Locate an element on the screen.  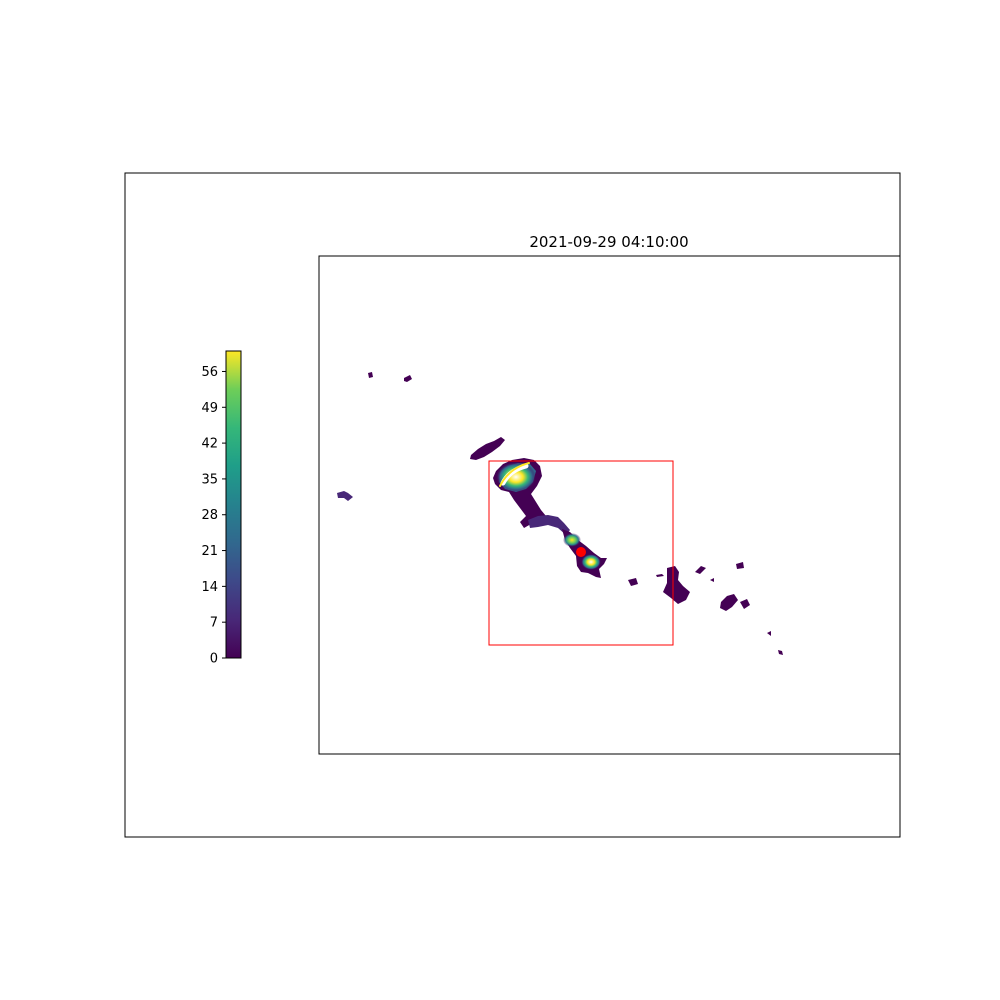
island-west is located at coordinates (345, 496).